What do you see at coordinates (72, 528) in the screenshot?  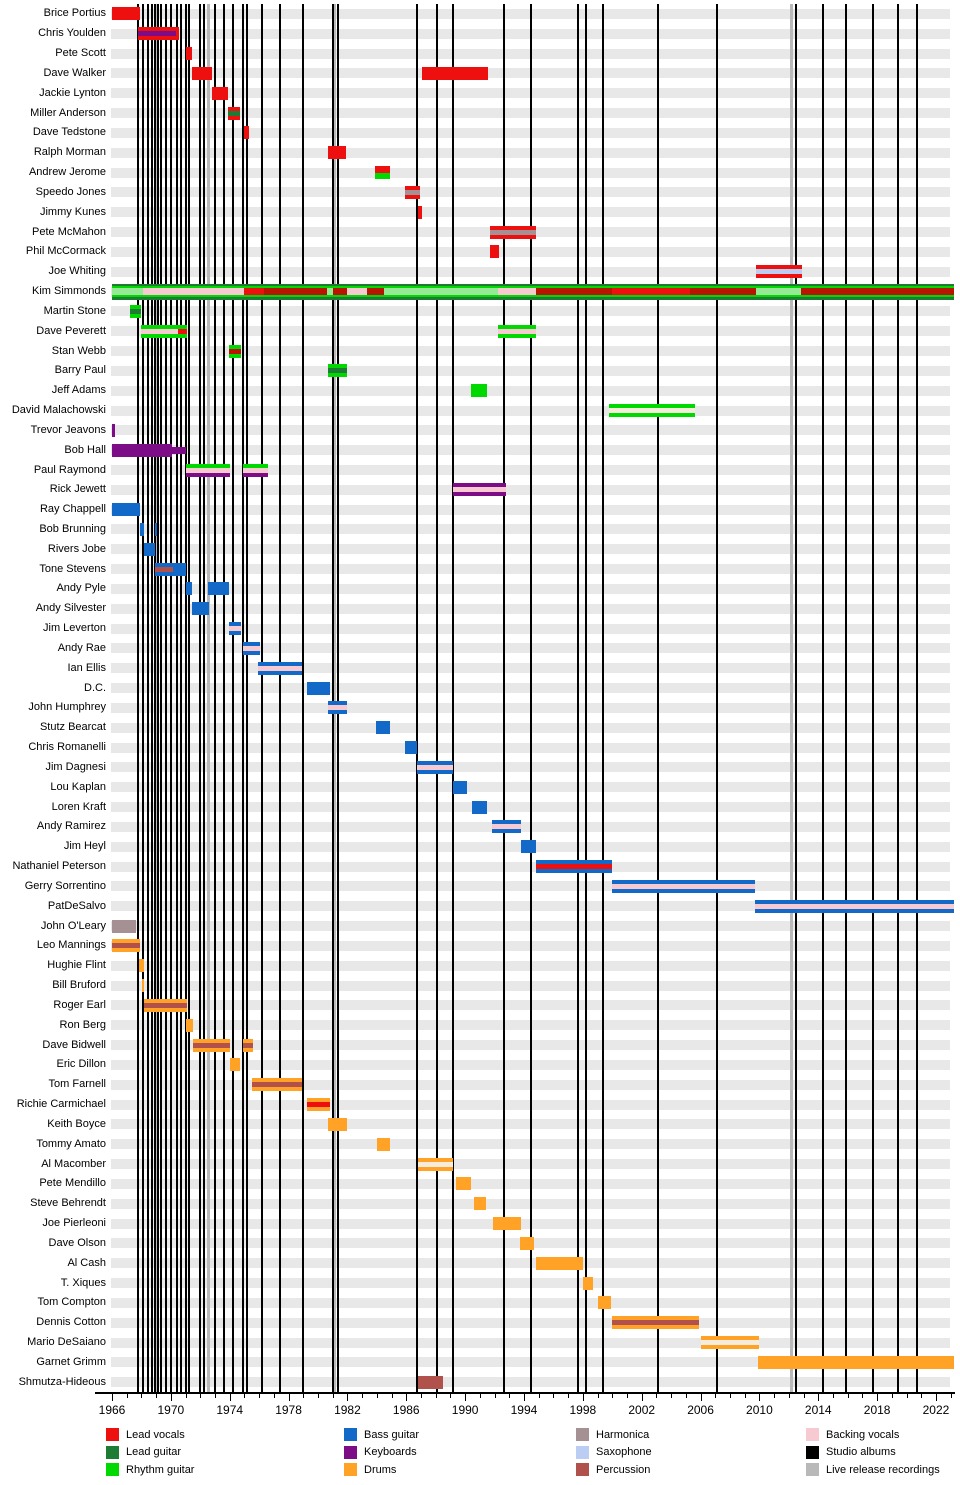 I see `member-label: Bob Brunning` at bounding box center [72, 528].